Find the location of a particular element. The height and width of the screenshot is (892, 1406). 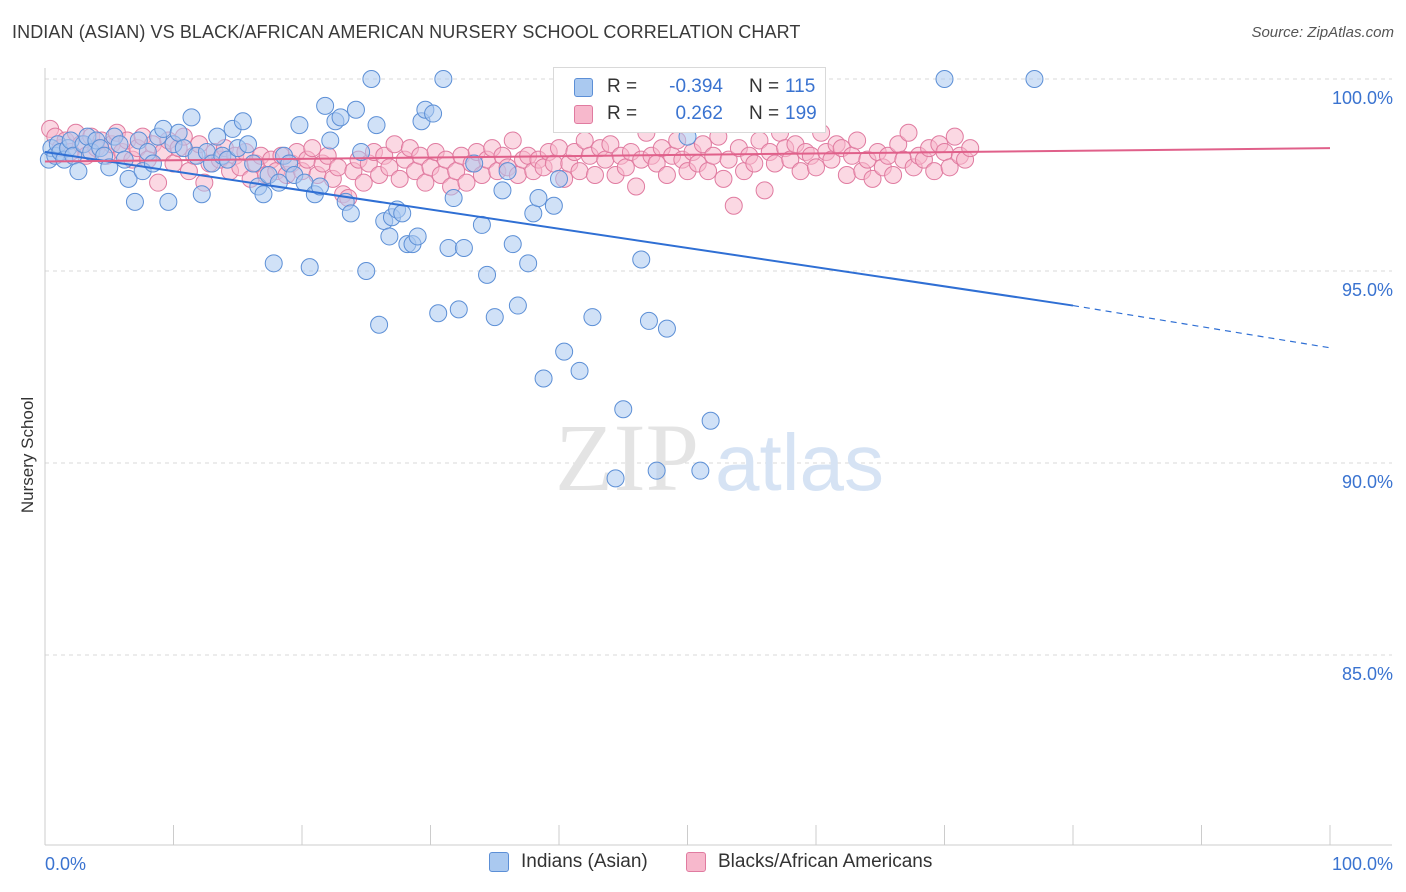

legend-r-value-blacks: 0.262 is located at coordinates (699, 113).